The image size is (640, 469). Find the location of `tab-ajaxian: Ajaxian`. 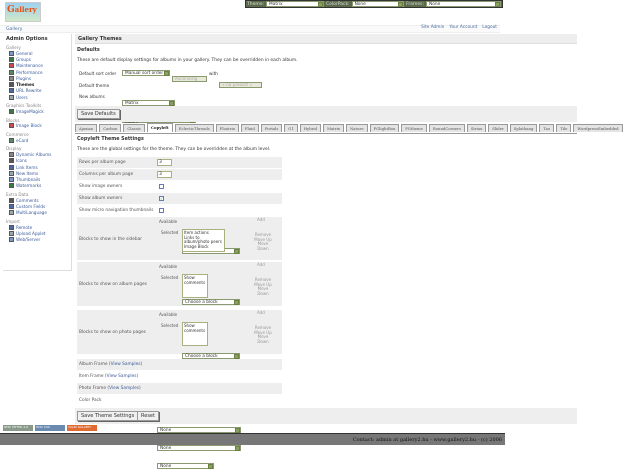

tab-ajaxian: Ajaxian is located at coordinates (86, 128).